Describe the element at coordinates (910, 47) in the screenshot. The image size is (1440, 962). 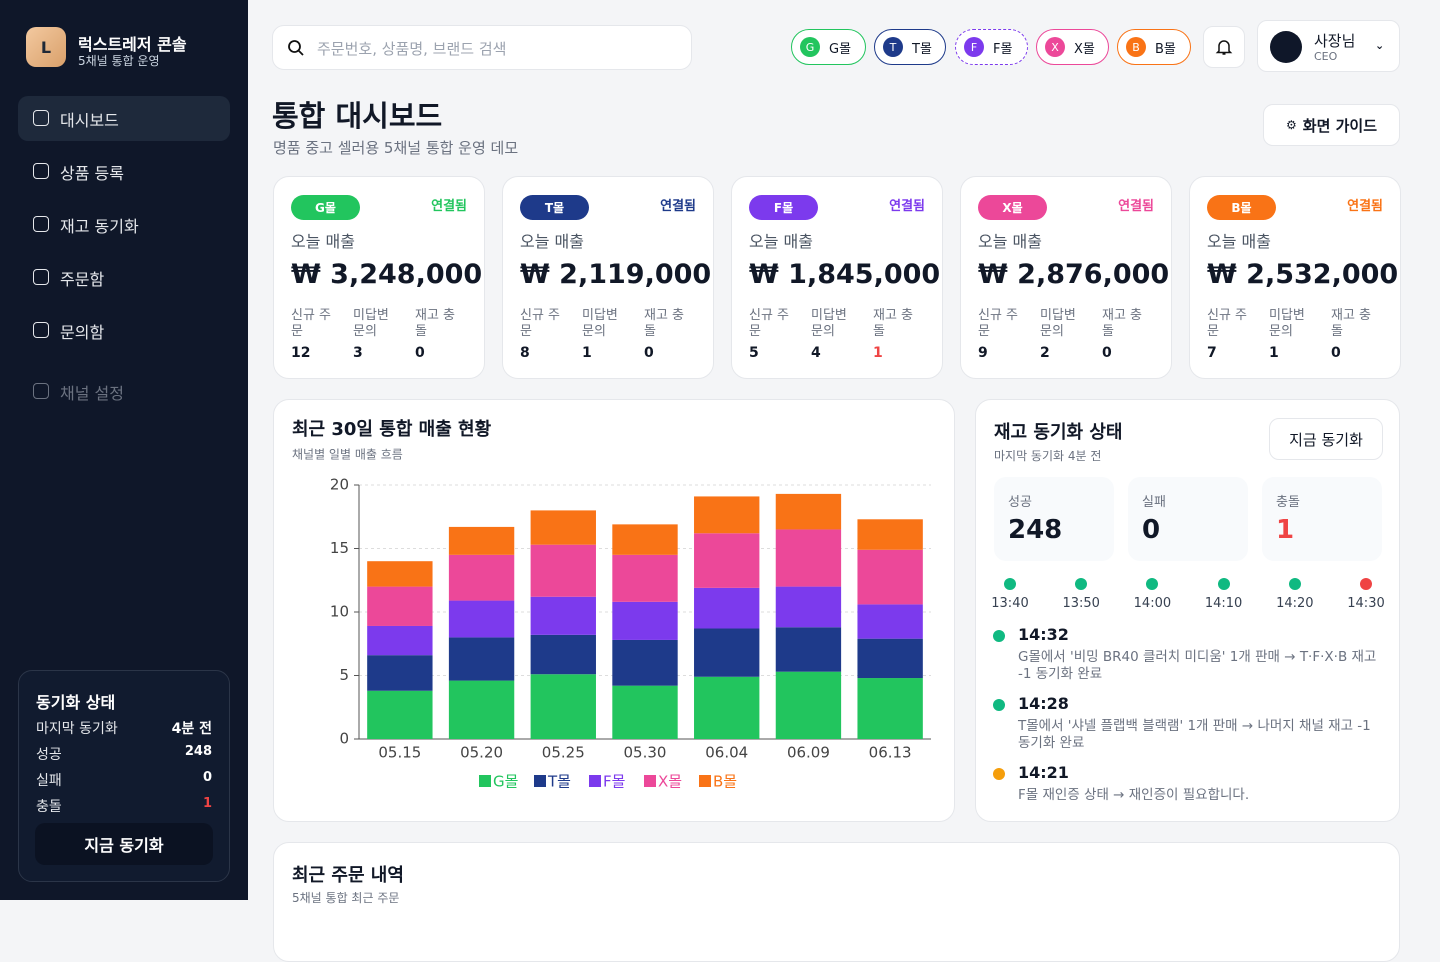
I see `channel-pill: T T몰` at that location.